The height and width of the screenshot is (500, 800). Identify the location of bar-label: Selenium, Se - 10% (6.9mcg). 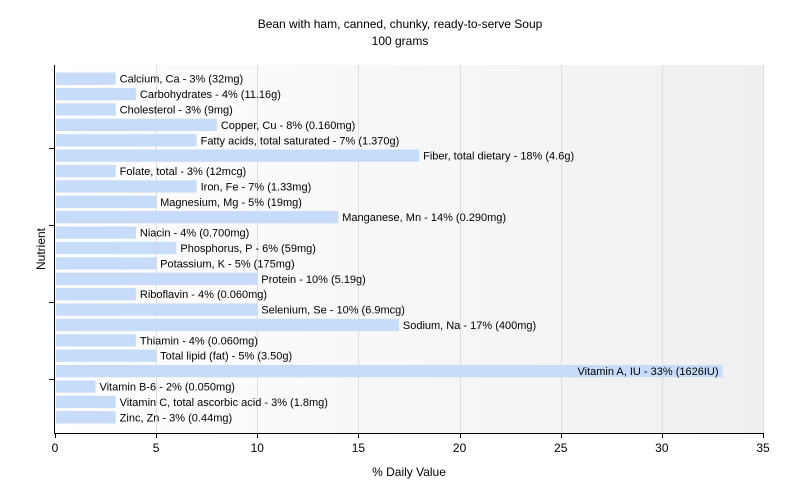
(333, 311).